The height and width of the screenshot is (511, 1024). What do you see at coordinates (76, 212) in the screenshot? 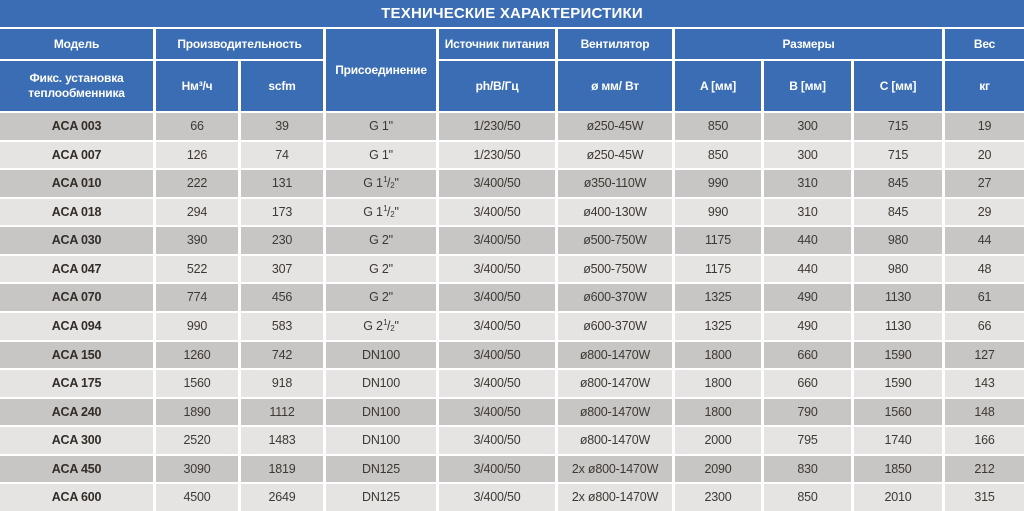
I see `cell-model: ACA 018` at bounding box center [76, 212].